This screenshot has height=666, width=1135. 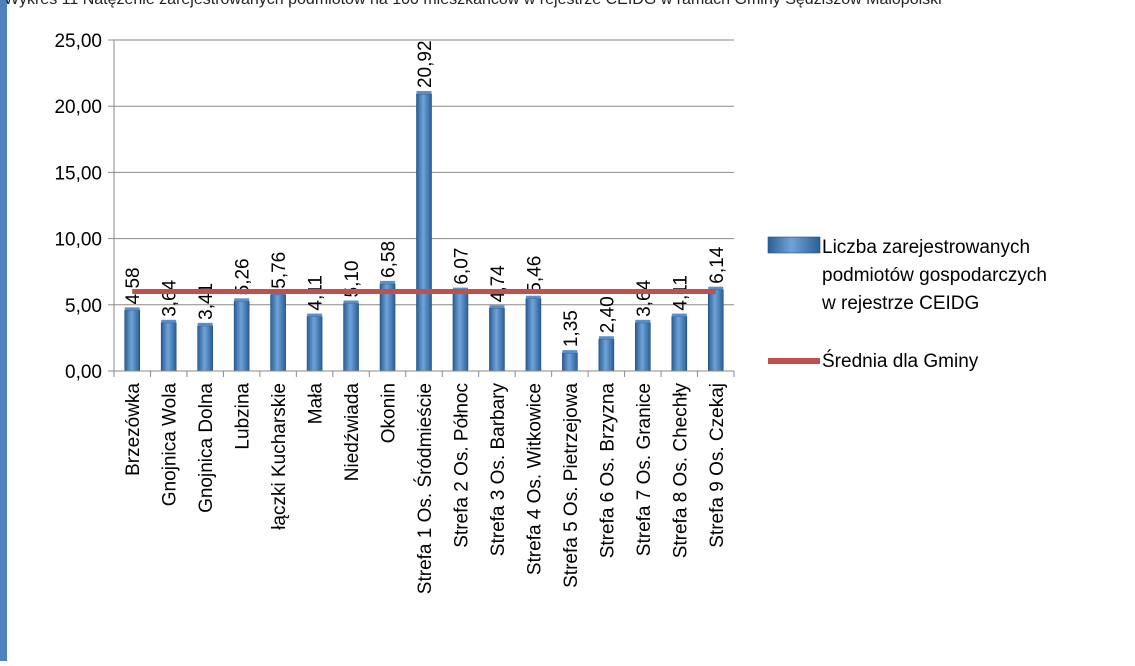 What do you see at coordinates (279, 270) in the screenshot?
I see `data-label: 5,76` at bounding box center [279, 270].